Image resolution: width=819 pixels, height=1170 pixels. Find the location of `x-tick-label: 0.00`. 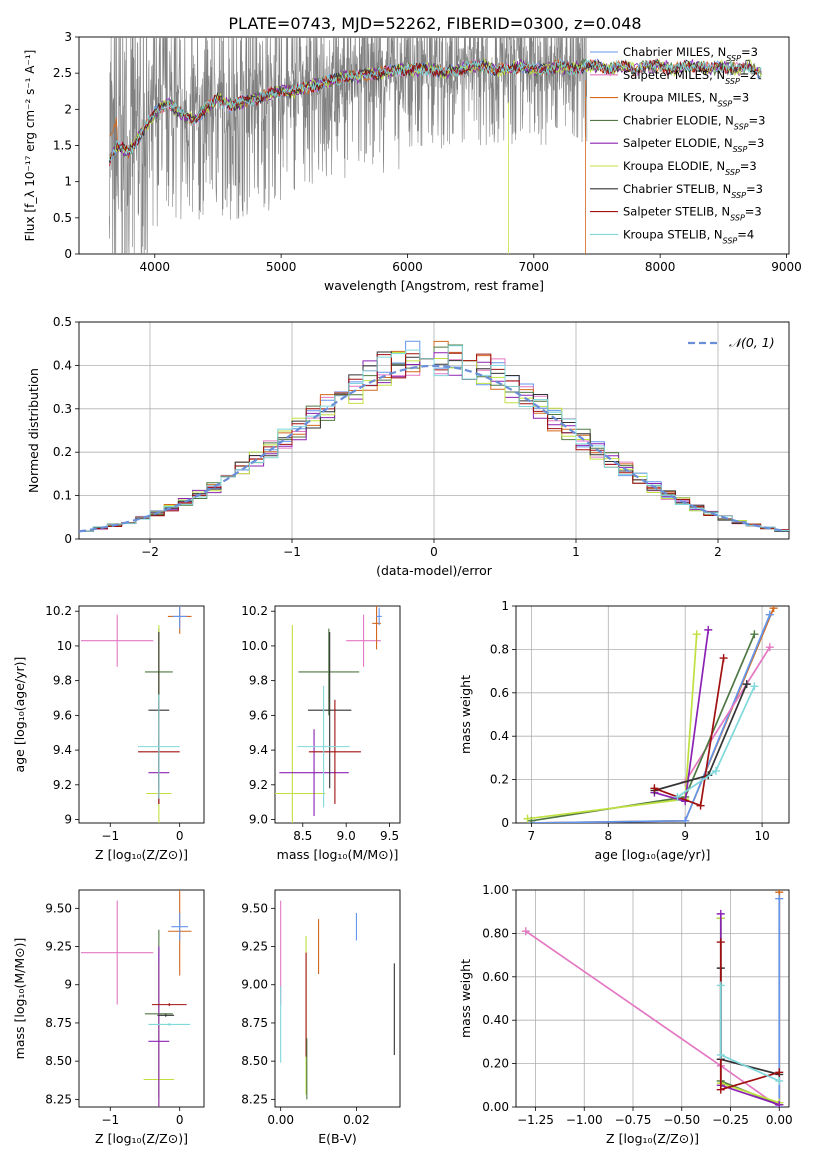

x-tick-label: 0.00 is located at coordinates (280, 1120).